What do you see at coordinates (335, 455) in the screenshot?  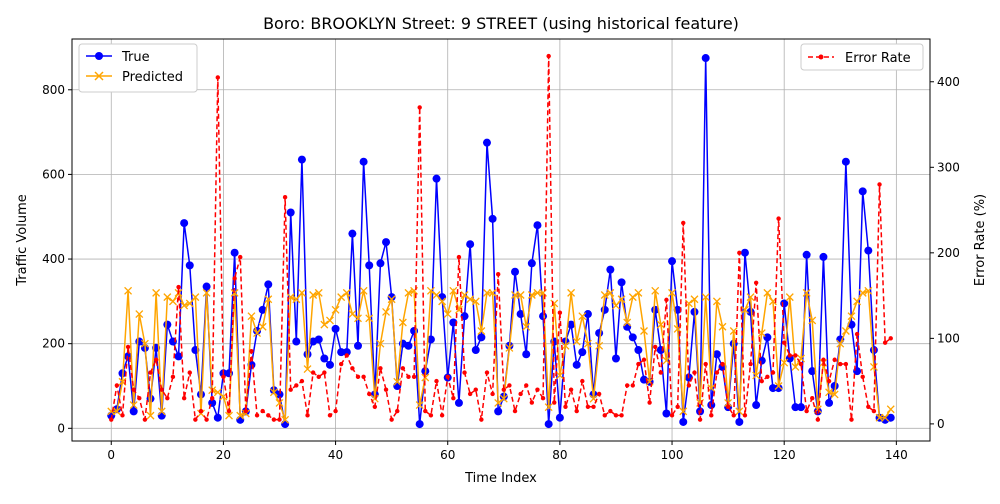 I see `x-tick-label: 40` at bounding box center [335, 455].